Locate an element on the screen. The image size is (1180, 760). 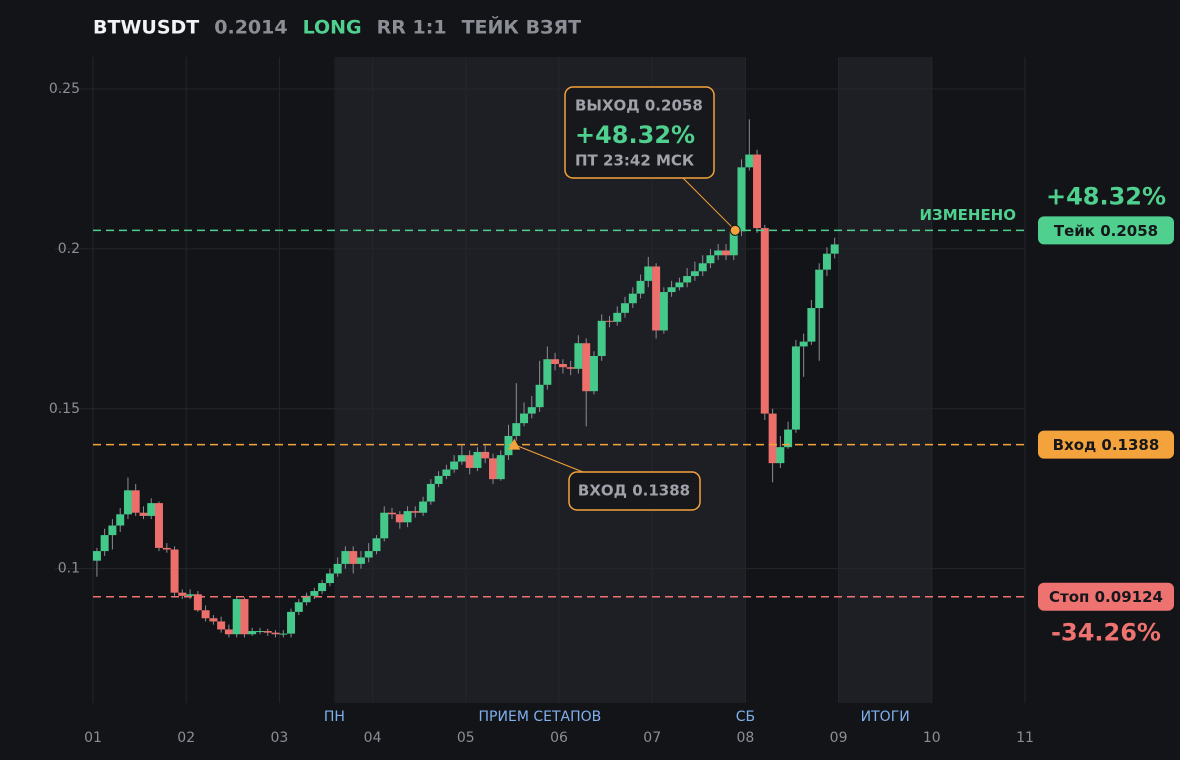
level-label: Тейк 0.2058 is located at coordinates (1106, 231).